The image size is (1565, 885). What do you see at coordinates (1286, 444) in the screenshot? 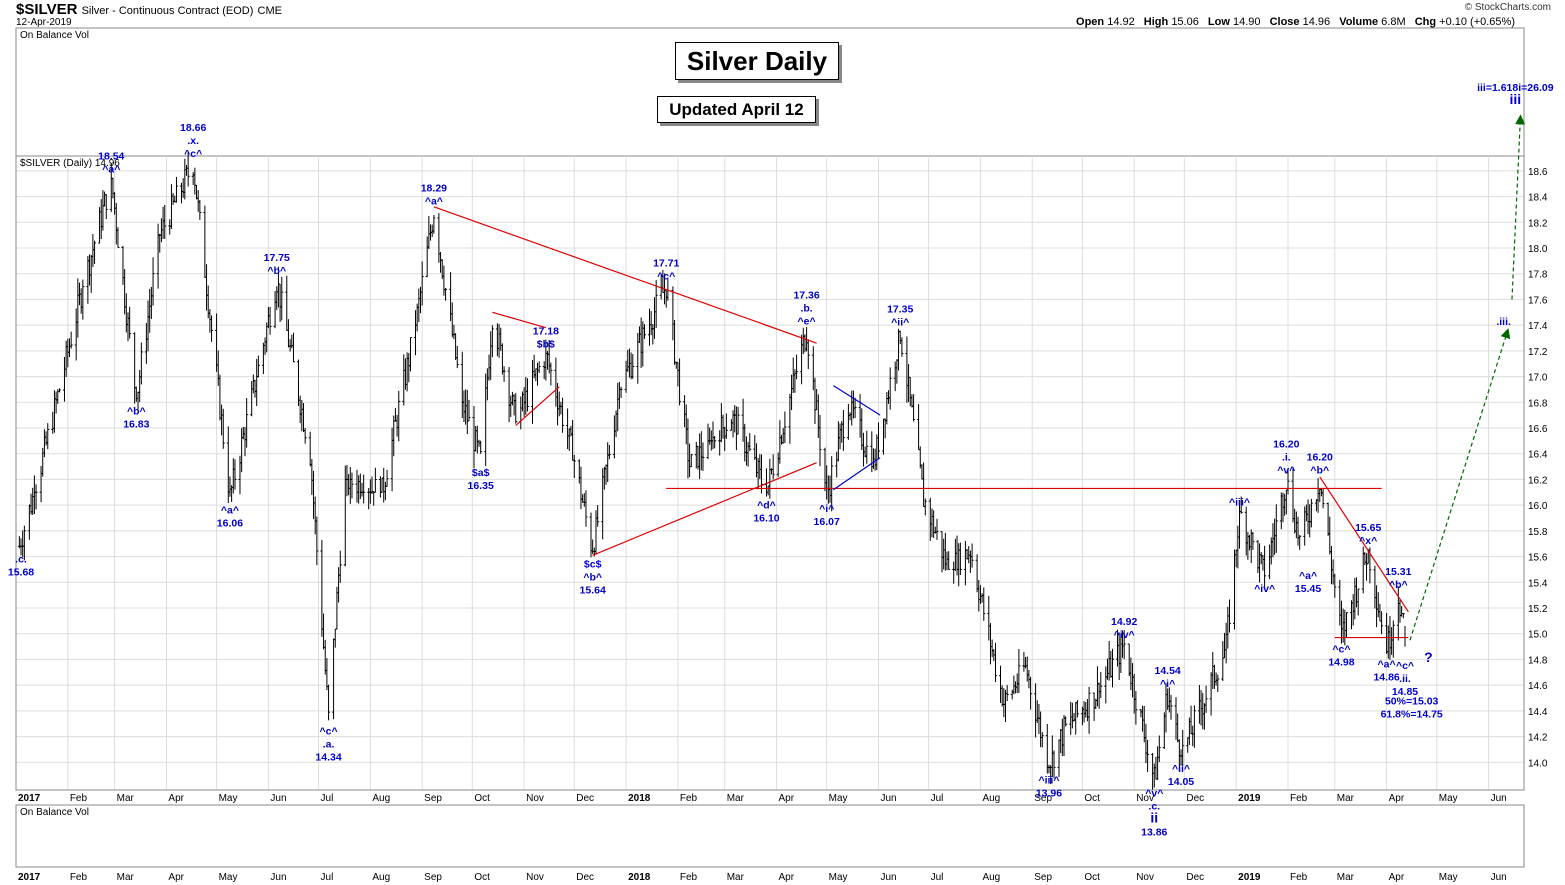
I see `wave-label: 16.20` at bounding box center [1286, 444].